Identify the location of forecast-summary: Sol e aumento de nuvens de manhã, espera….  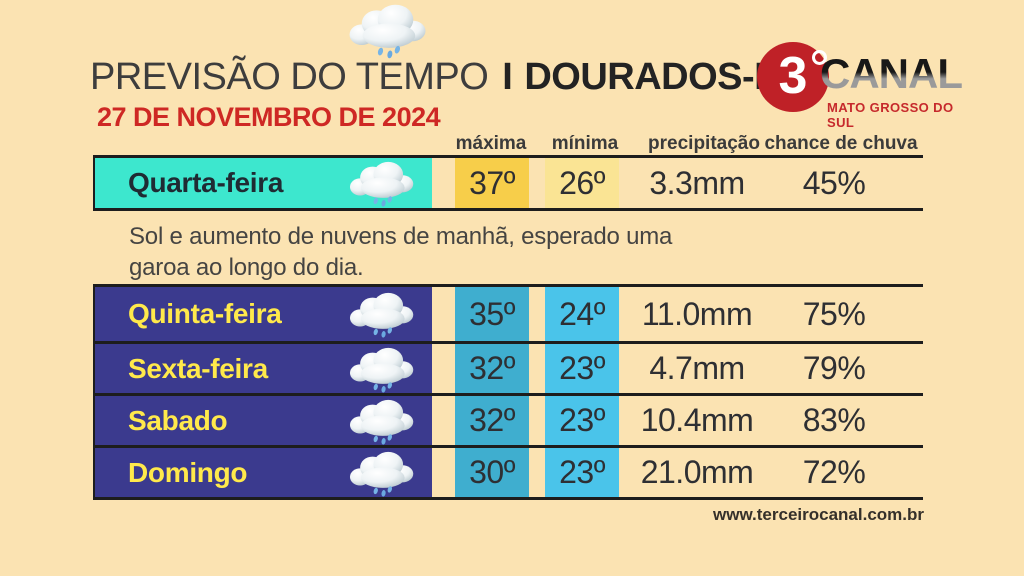
(400, 252).